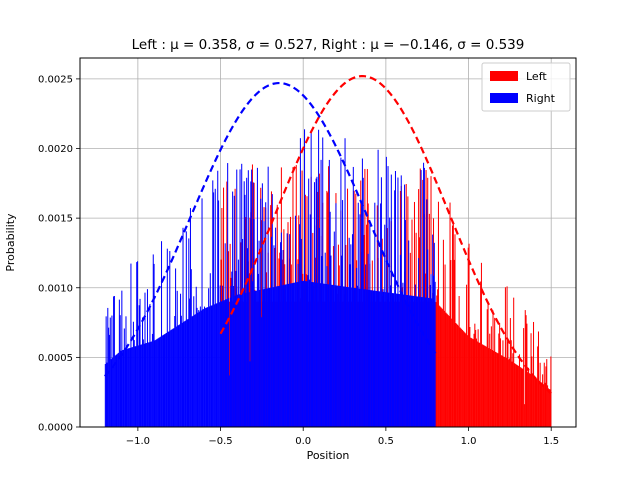  What do you see at coordinates (536, 76) in the screenshot?
I see `legend-label-left: Left` at bounding box center [536, 76].